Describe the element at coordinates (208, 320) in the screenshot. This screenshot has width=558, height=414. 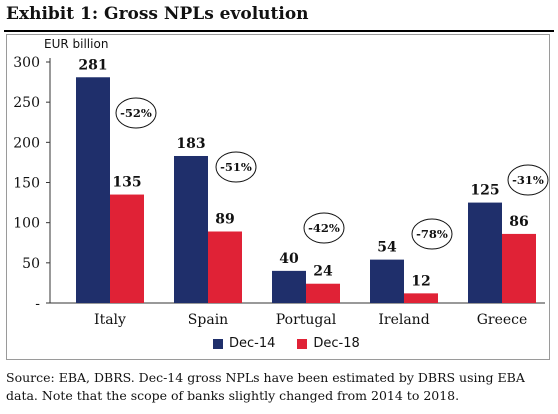
I see `x-tick-label: Spain` at that location.